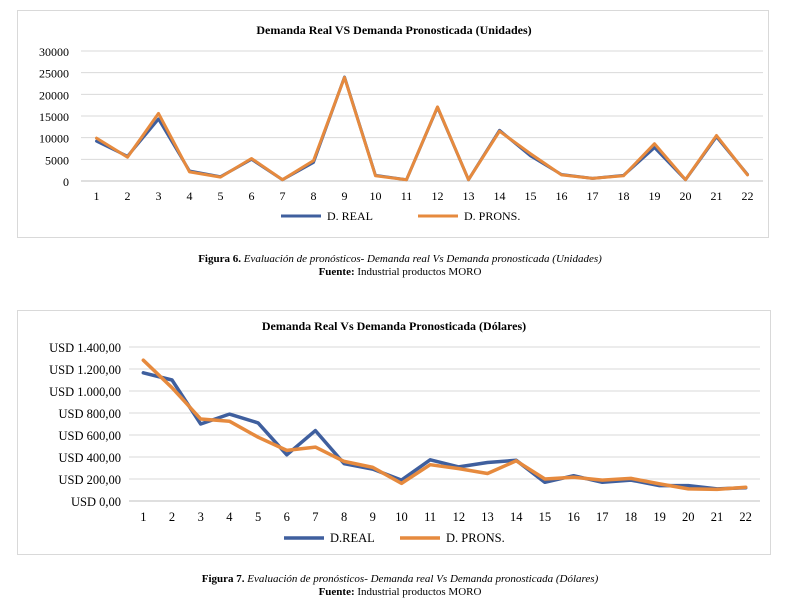  I want to click on chart-2-y-tick-label: USD 200,00, so click(89, 480).